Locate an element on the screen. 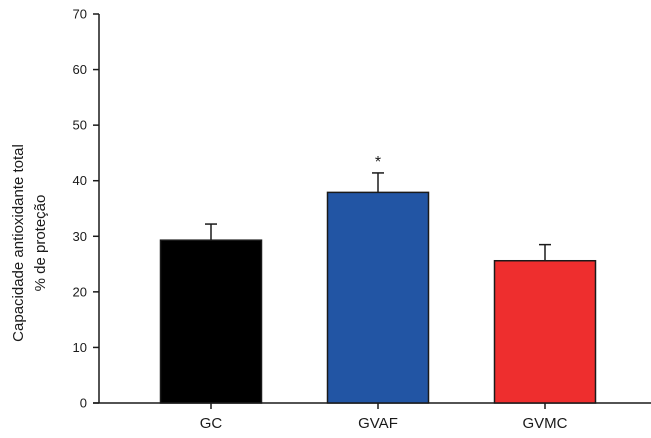 The width and height of the screenshot is (651, 438). bar-gvaf is located at coordinates (378, 297).